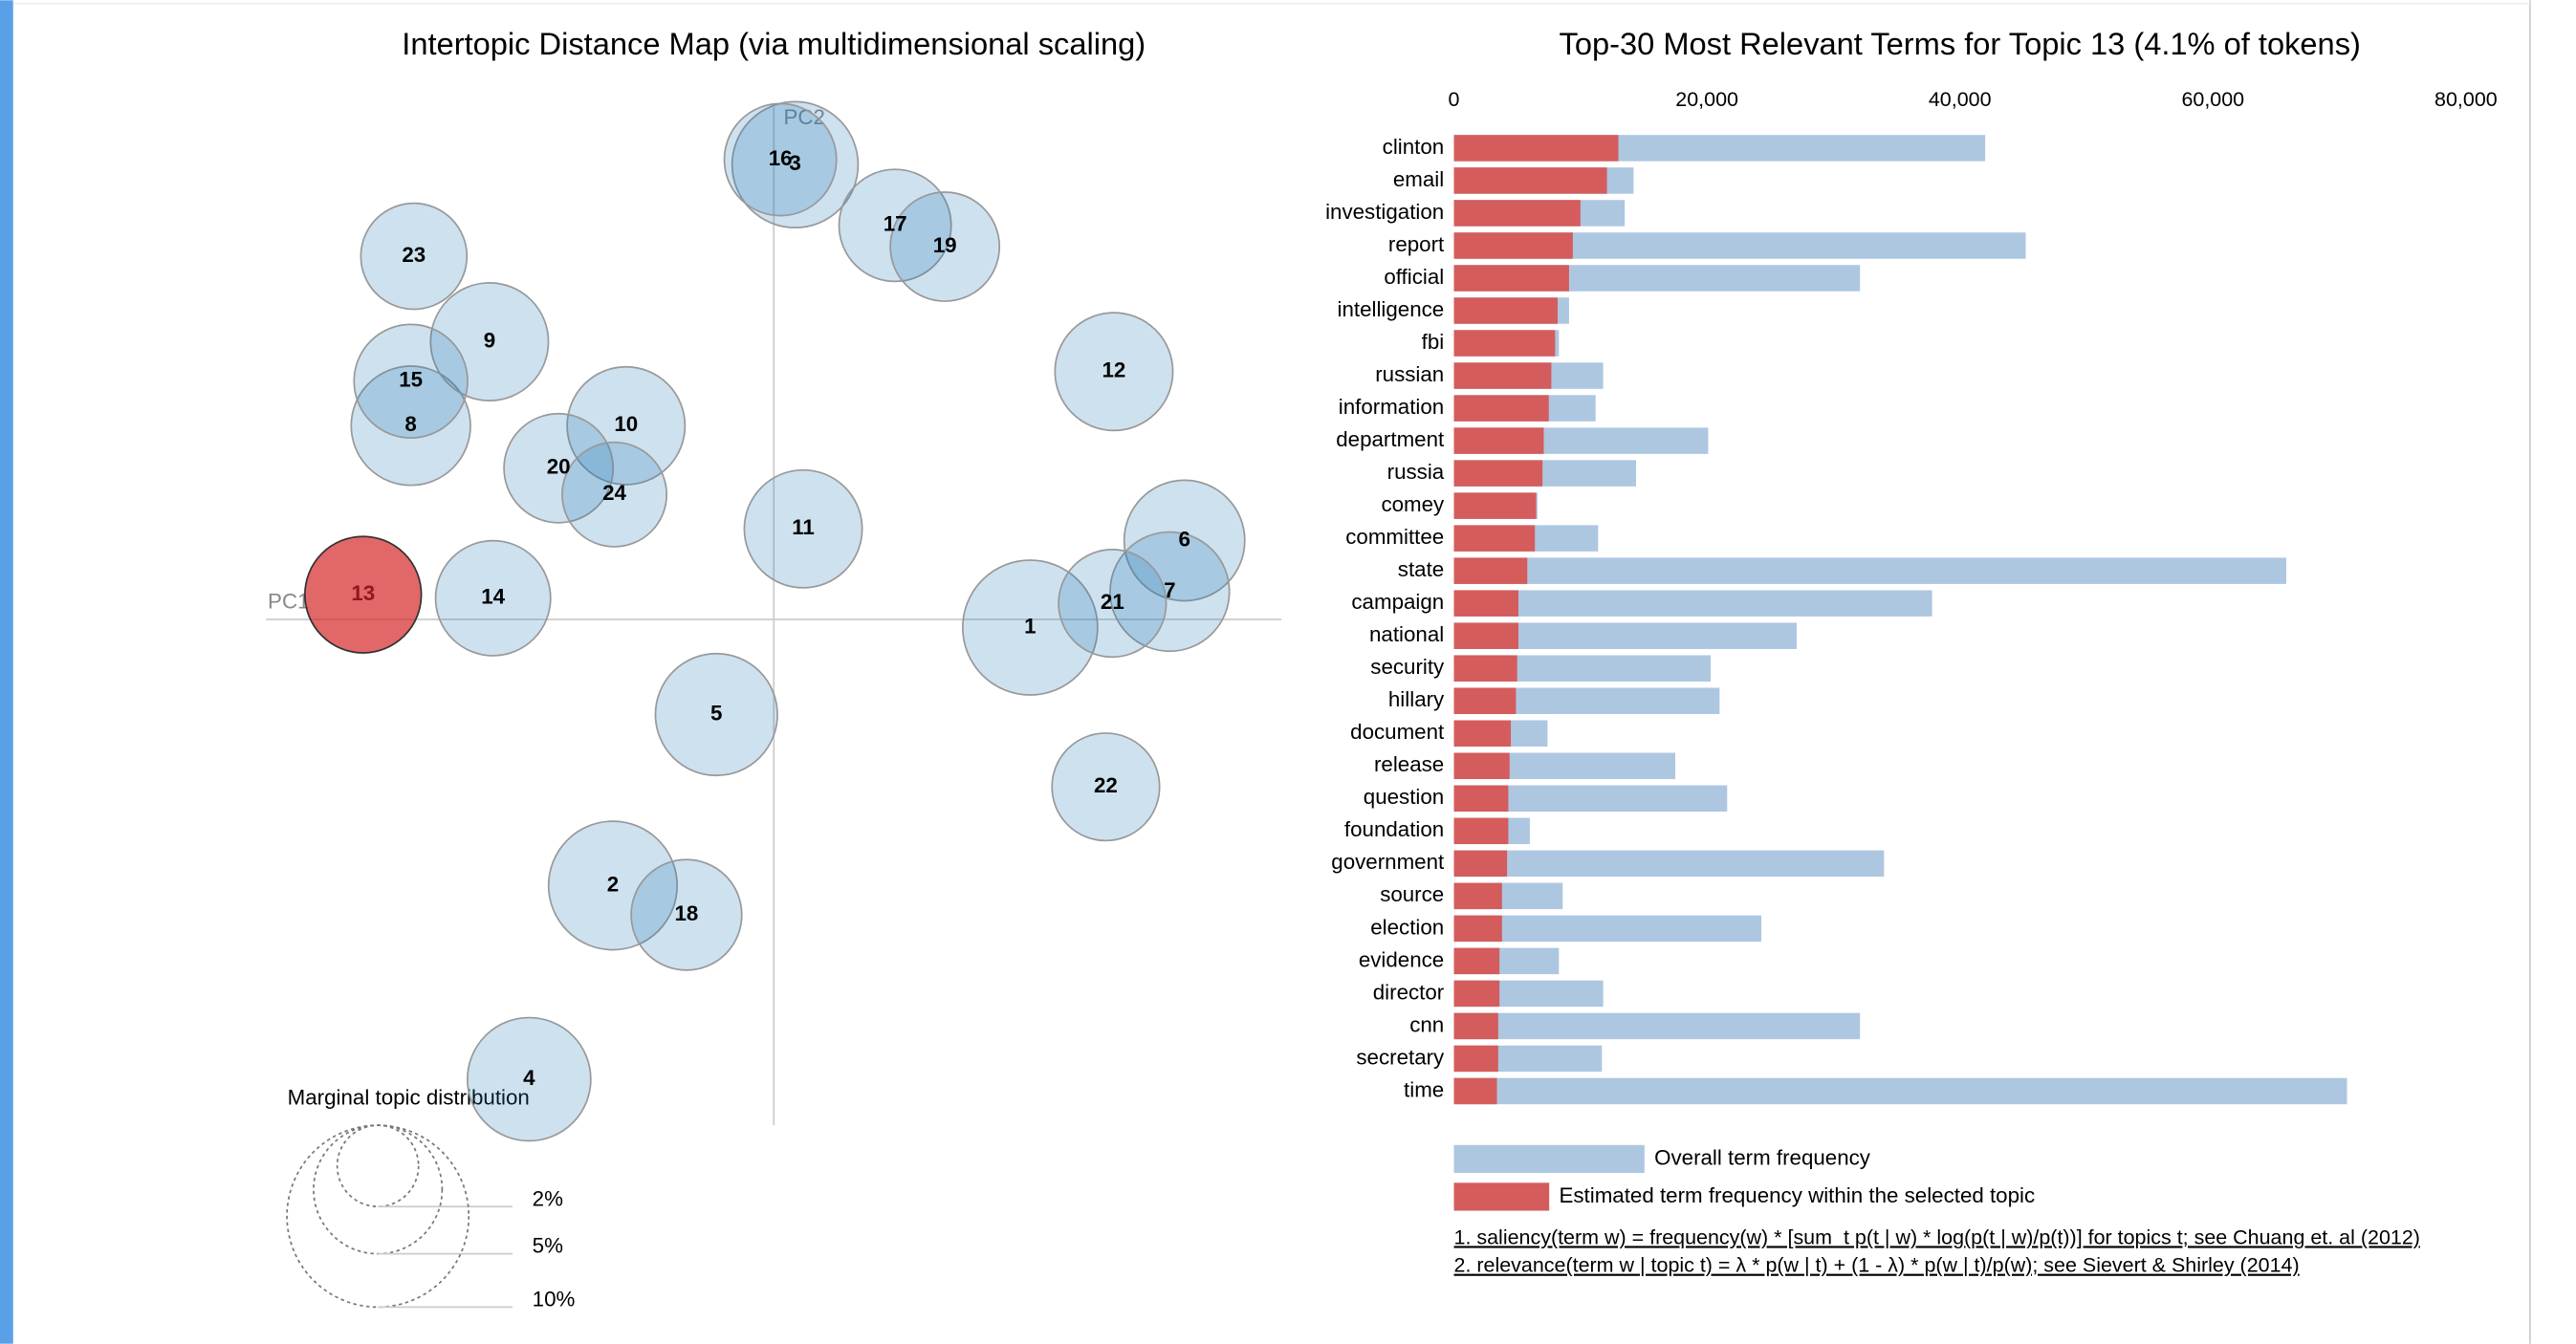  What do you see at coordinates (1391, 309) in the screenshot?
I see `term-label: intelligence` at bounding box center [1391, 309].